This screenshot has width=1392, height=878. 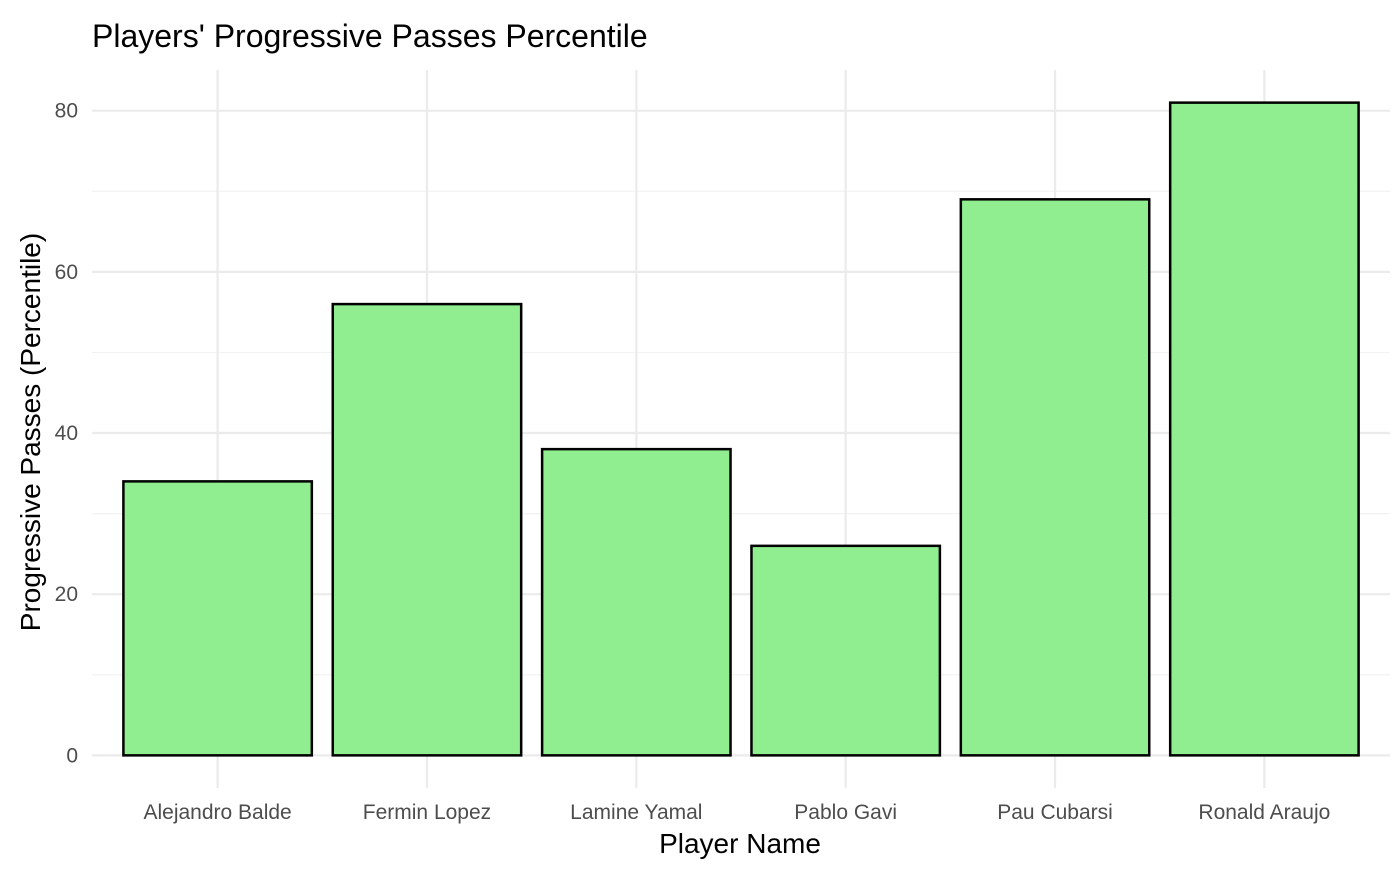 I want to click on y-tick-label: 80, so click(x=66, y=111).